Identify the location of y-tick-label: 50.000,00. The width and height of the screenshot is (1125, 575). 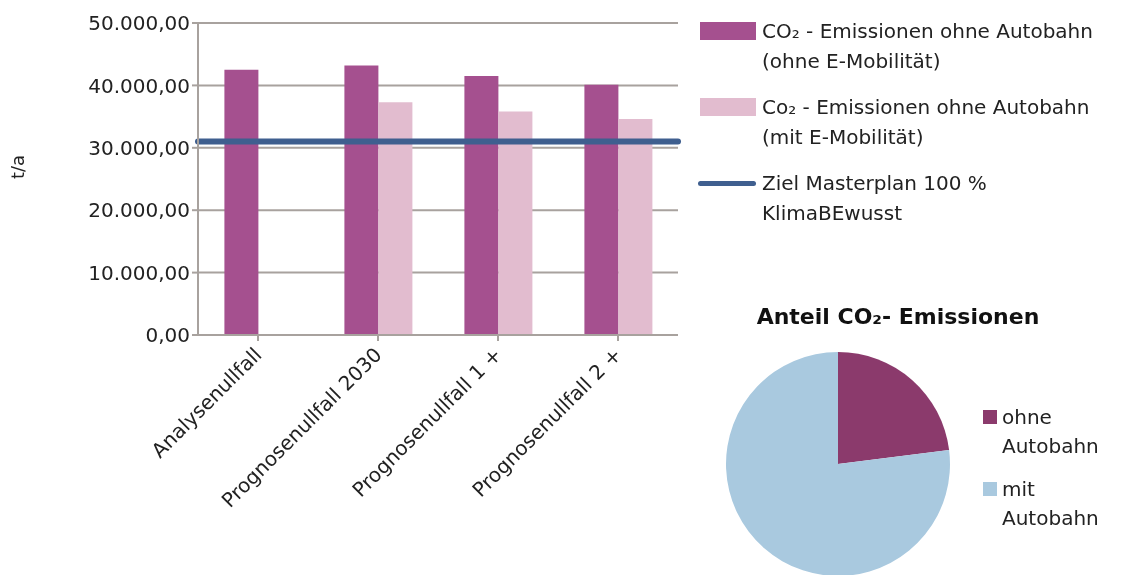
(139, 23).